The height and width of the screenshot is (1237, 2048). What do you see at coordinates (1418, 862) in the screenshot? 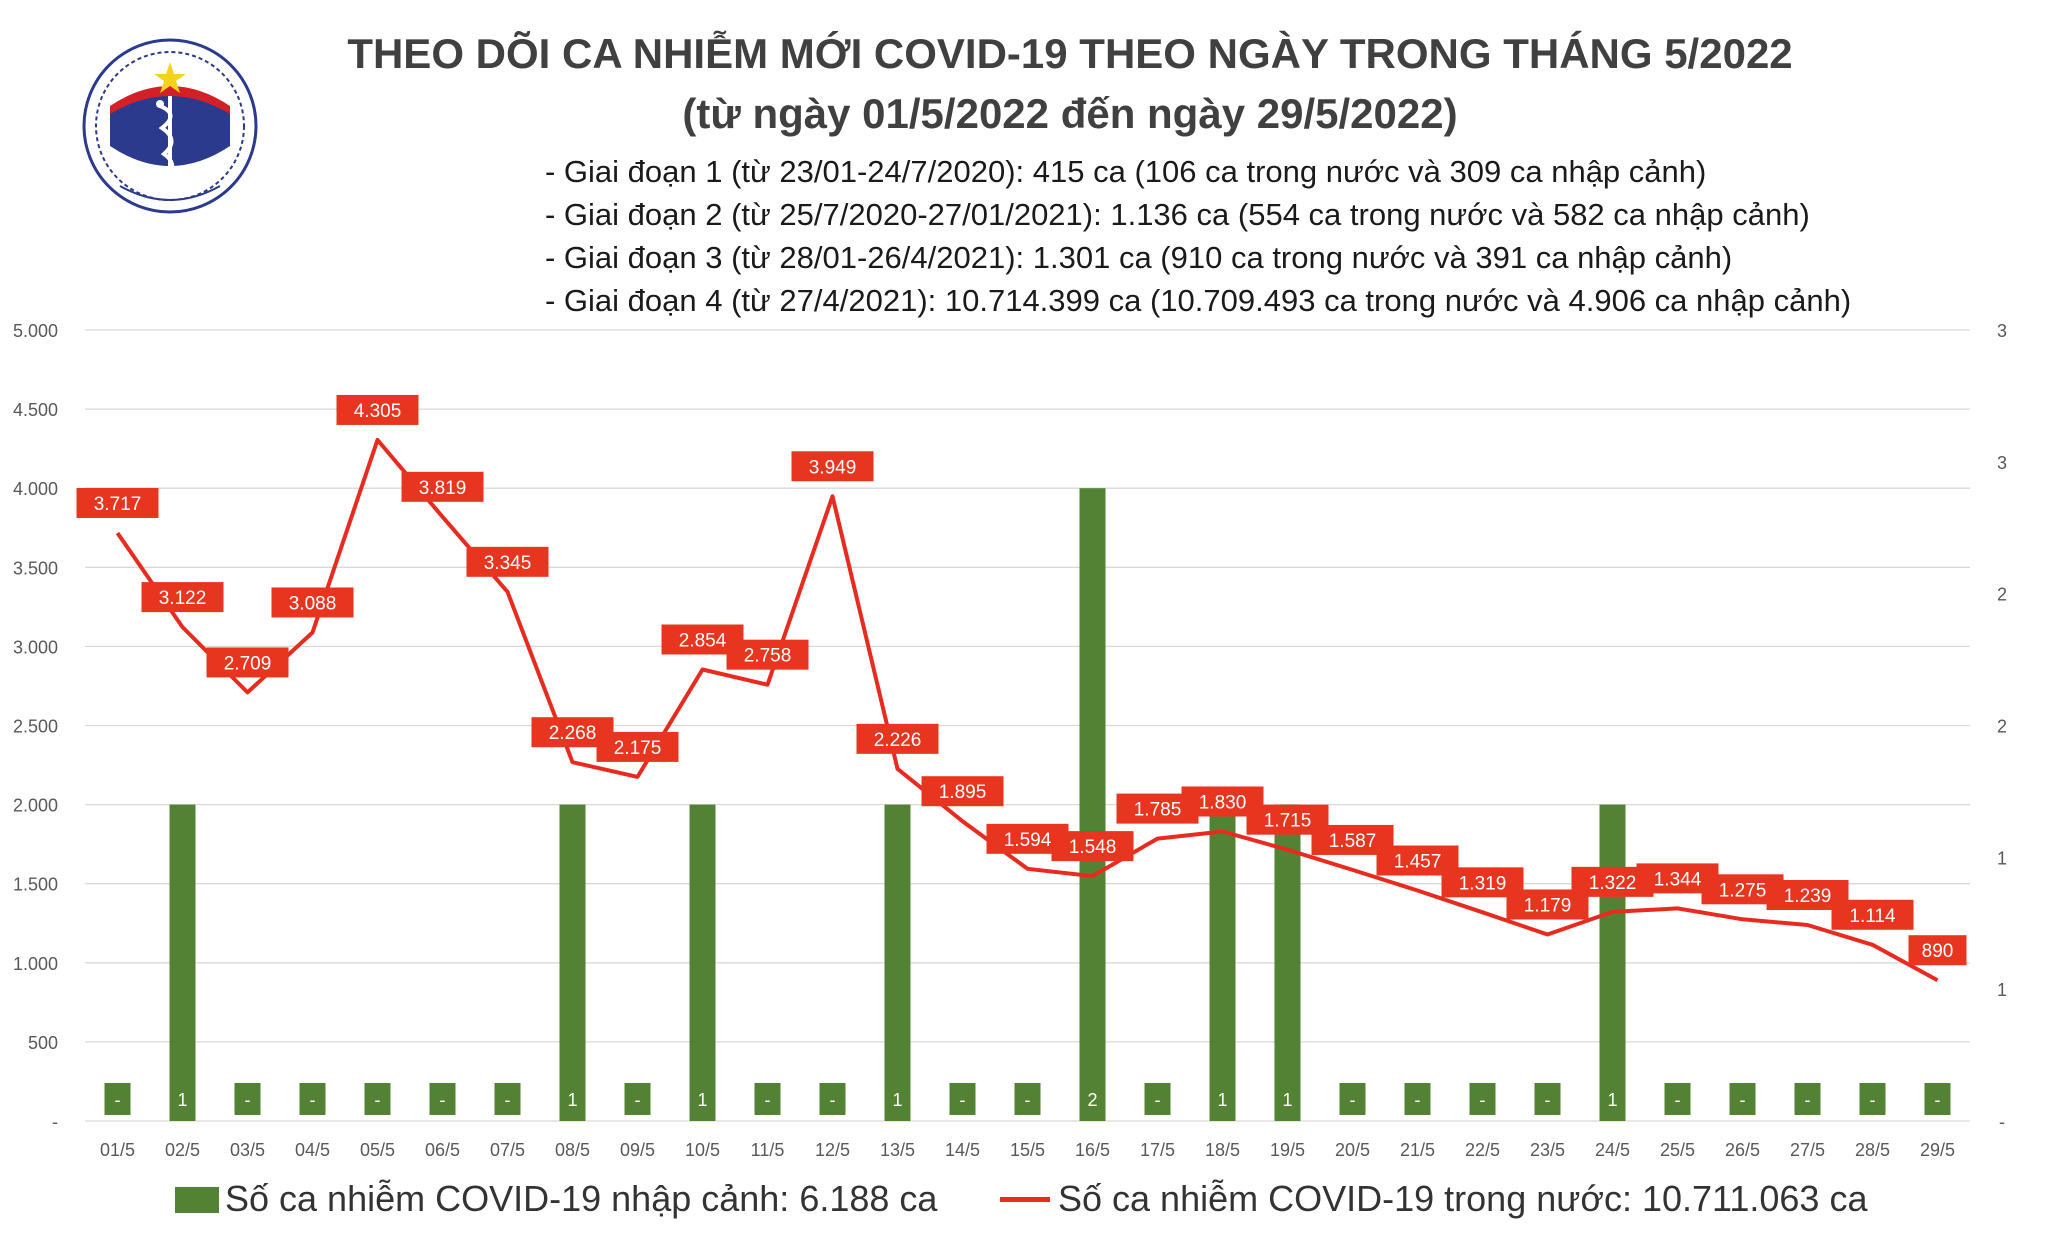
I see `line-value-label: 1.457` at bounding box center [1418, 862].